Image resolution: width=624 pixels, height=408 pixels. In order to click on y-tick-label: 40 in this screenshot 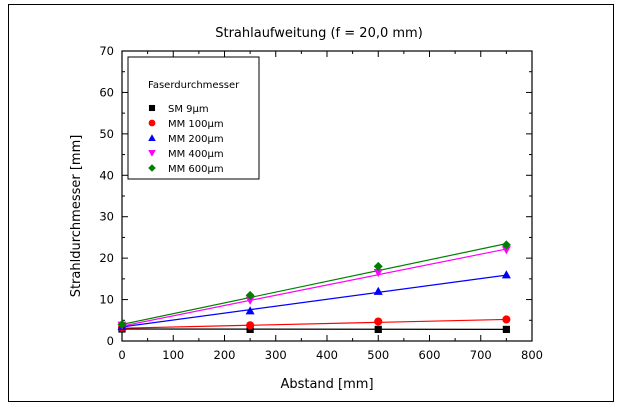, I will do `click(106, 175)`.